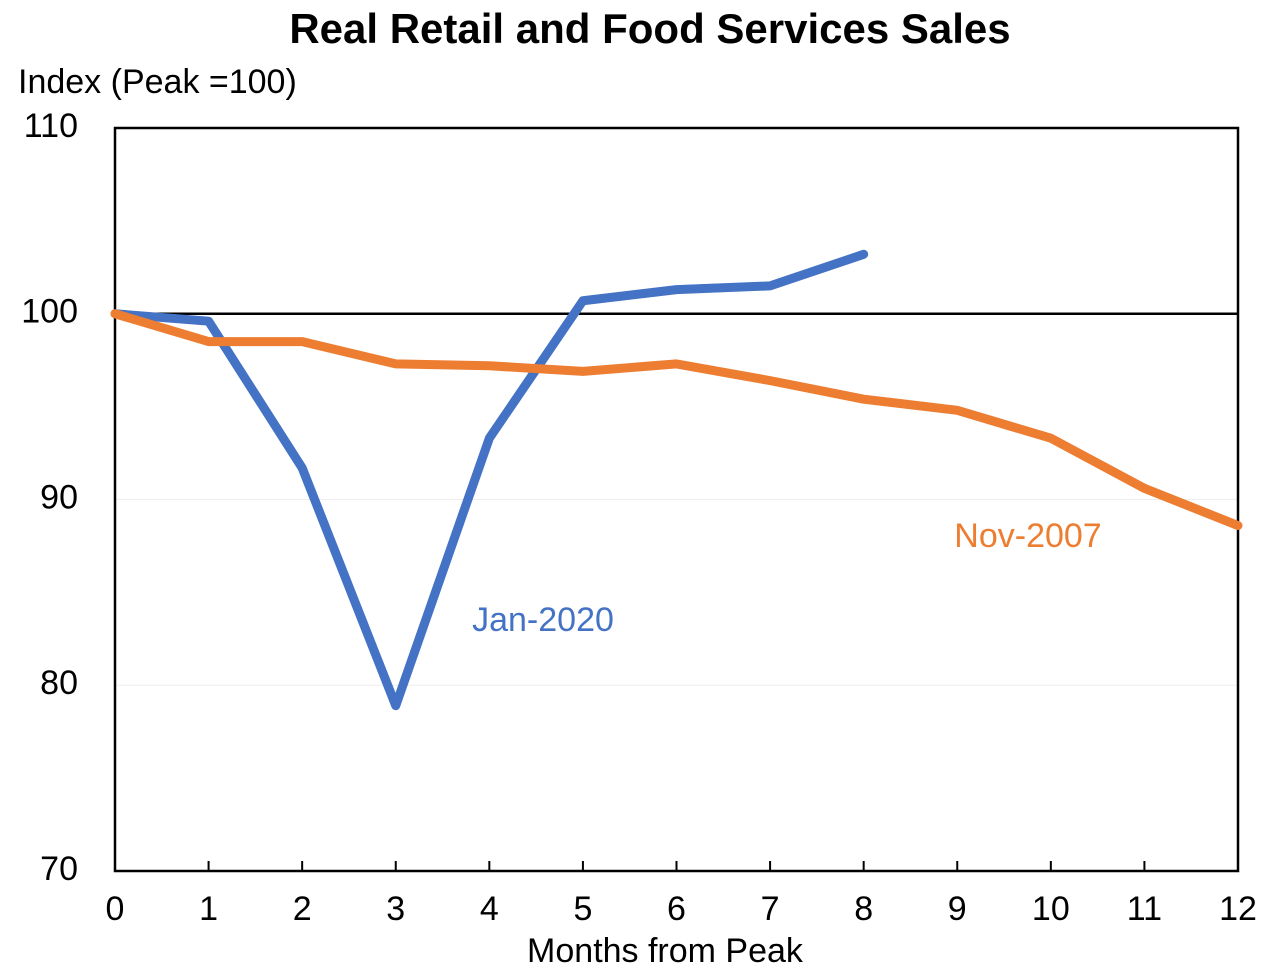 This screenshot has width=1265, height=973. Describe the element at coordinates (770, 909) in the screenshot. I see `x-tick-label: 7` at that location.